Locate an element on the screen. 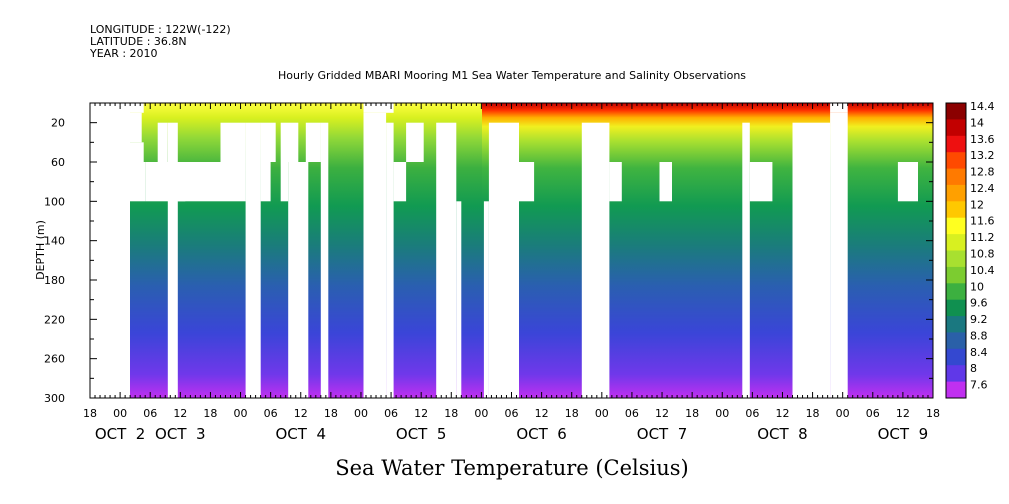  colorbar-label: 9.2 is located at coordinates (979, 319).